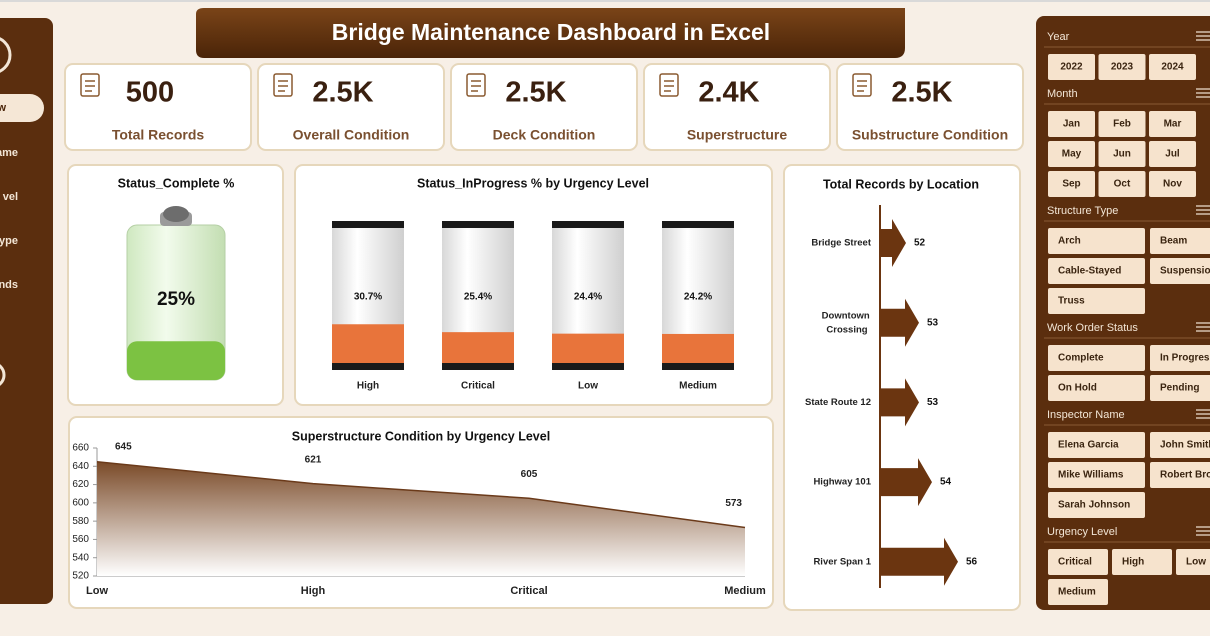 The height and width of the screenshot is (642, 1210). Describe the element at coordinates (1077, 388) in the screenshot. I see `slicer-item: On Hold` at that location.